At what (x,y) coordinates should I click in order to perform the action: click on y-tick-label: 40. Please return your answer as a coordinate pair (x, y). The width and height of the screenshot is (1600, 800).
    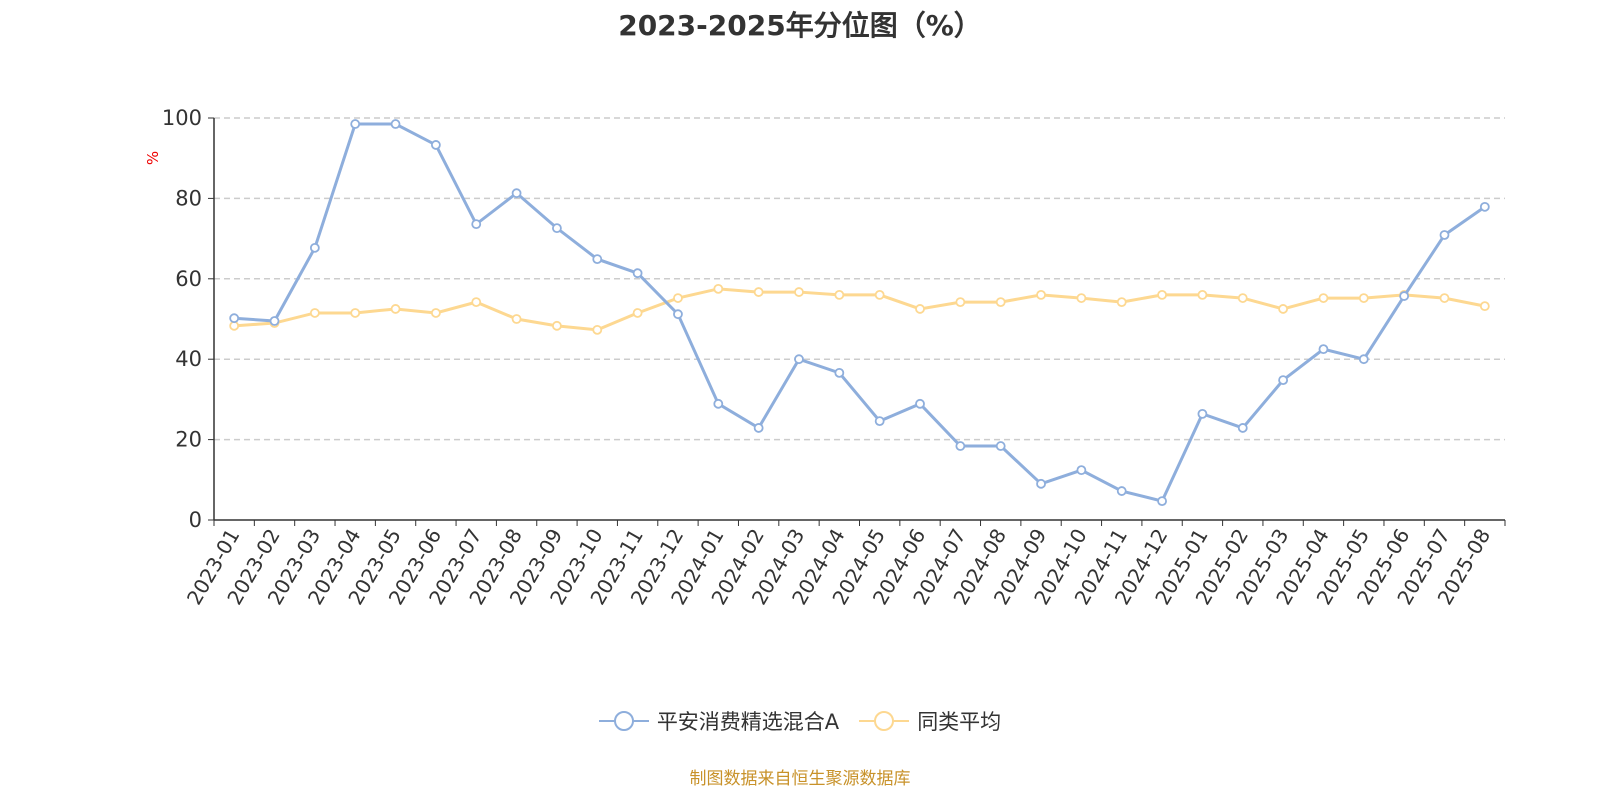
    Looking at the image, I should click on (188, 359).